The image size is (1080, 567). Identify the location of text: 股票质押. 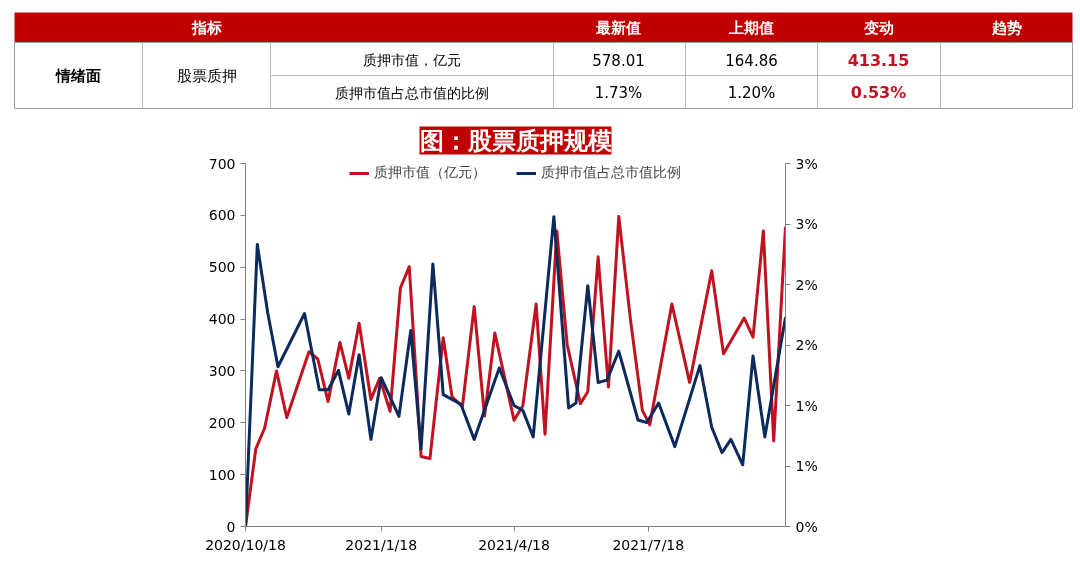
(206, 75).